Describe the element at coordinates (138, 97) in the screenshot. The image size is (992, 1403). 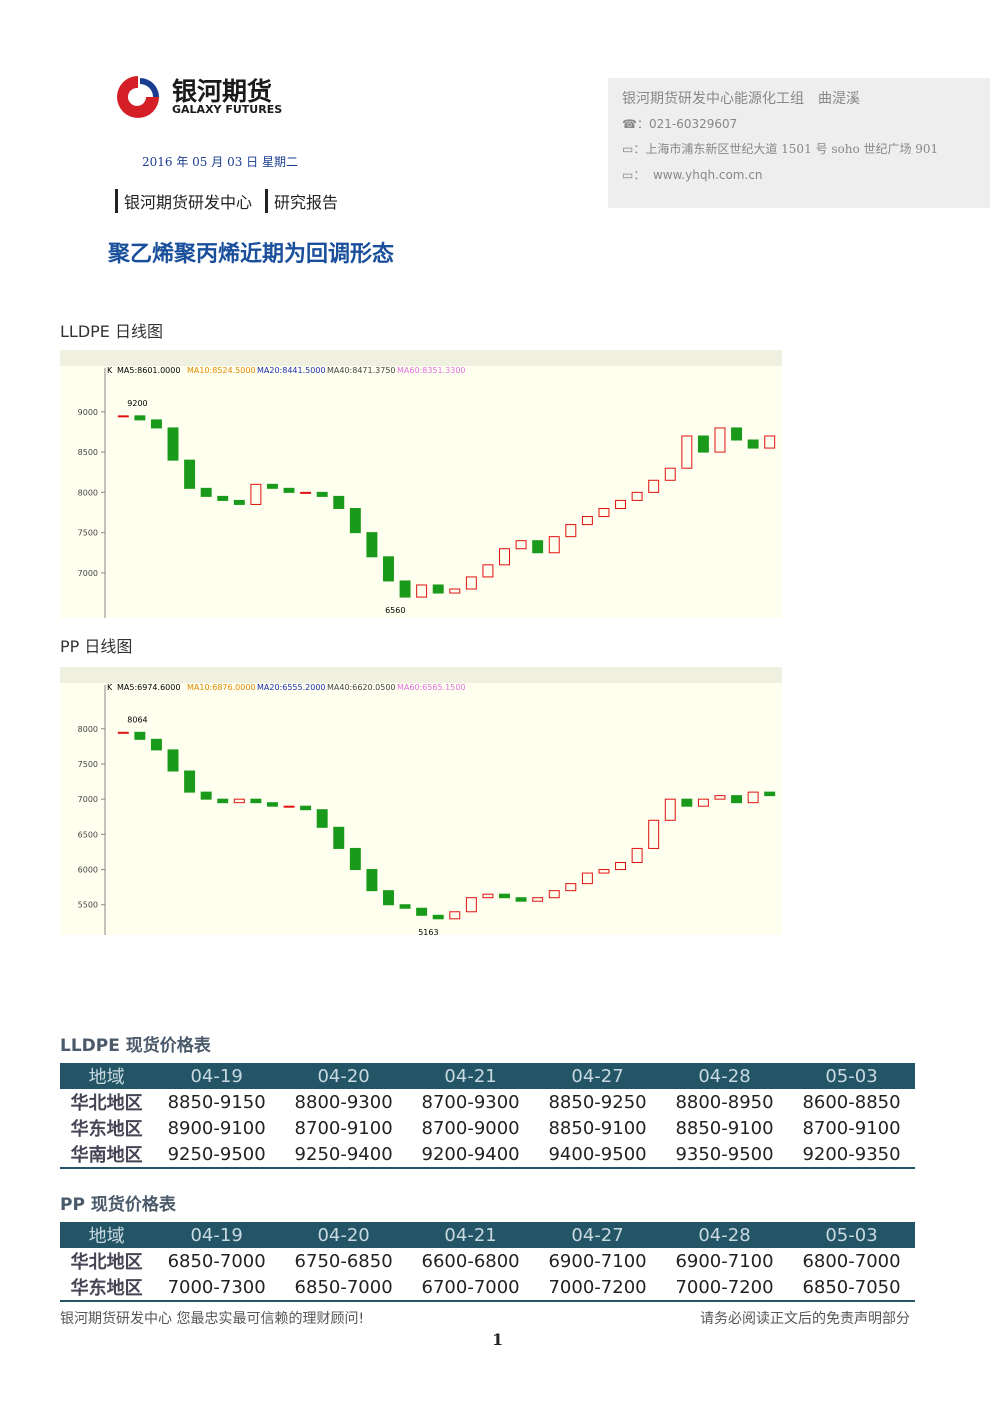
I see `logo-mark` at that location.